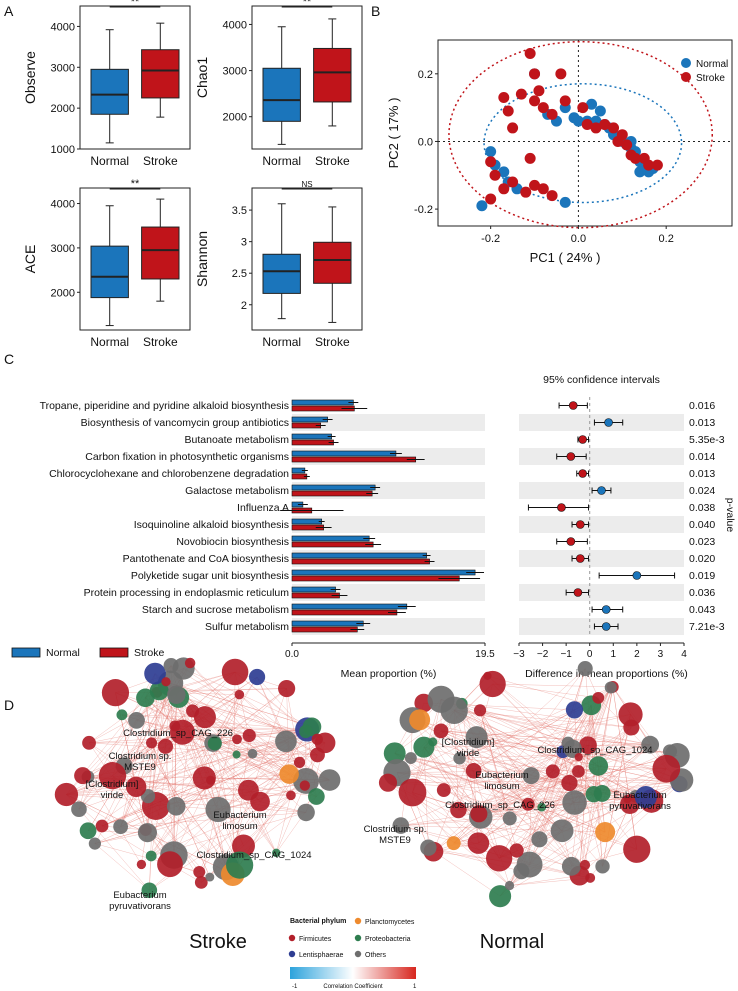  What do you see at coordinates (358, 954) in the screenshot?
I see `phylum-legend-marker` at bounding box center [358, 954].